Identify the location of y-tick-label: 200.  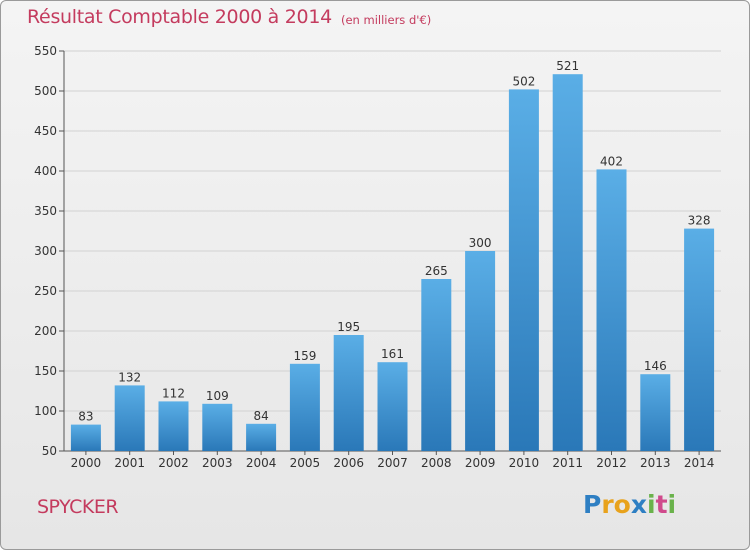
(45, 331).